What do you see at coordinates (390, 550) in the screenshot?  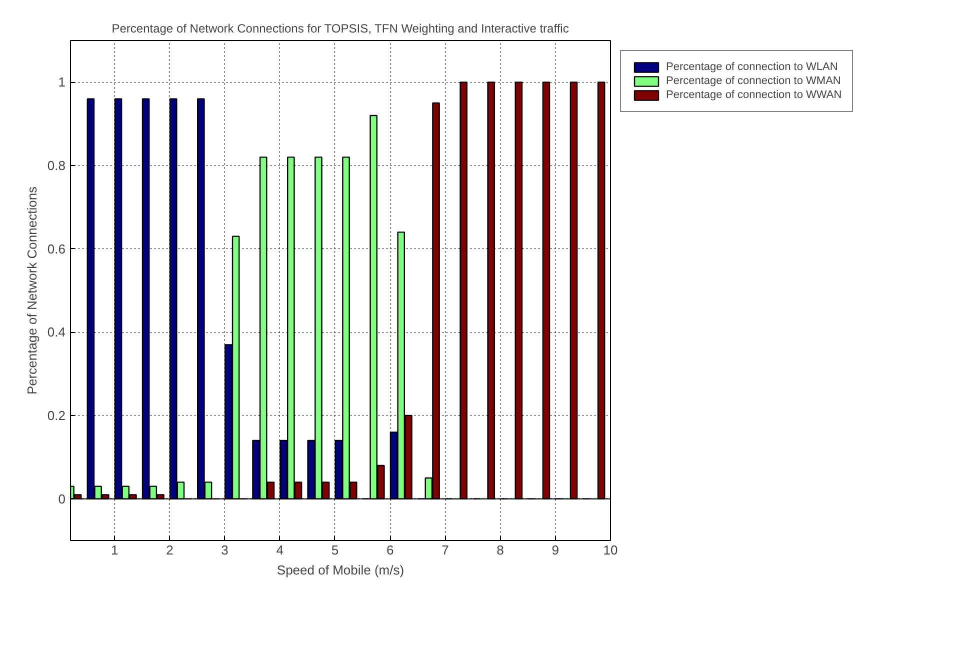 I see `x-tick-label: 6` at bounding box center [390, 550].